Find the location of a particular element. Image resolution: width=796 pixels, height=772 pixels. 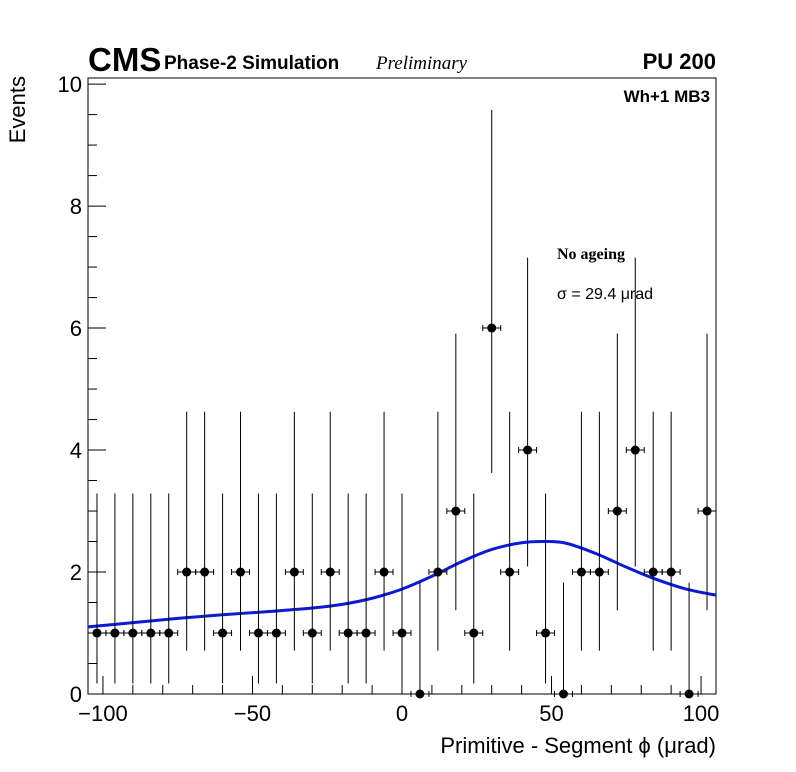

x-tick-label: 0 is located at coordinates (402, 713).